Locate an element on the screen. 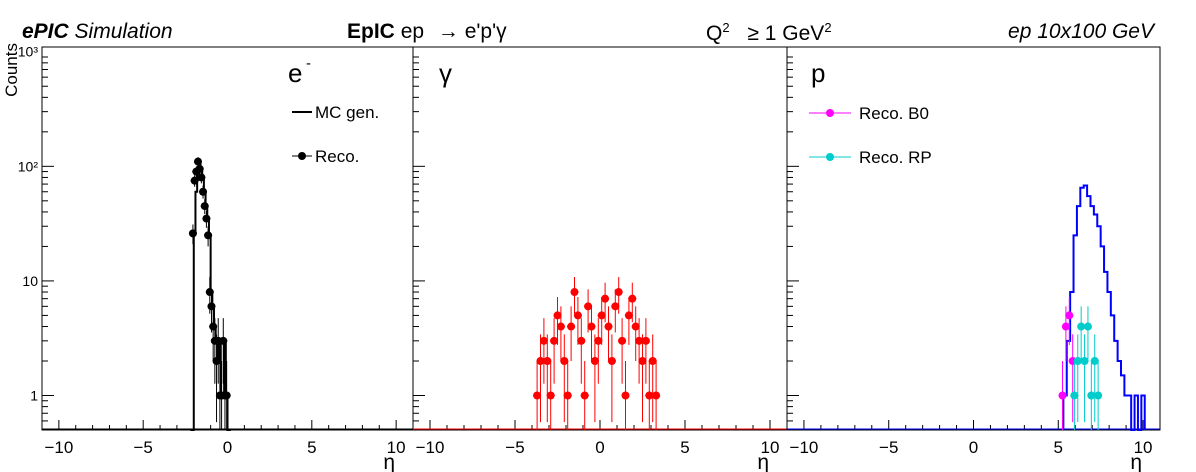  experiment-label: ePIC Simulation is located at coordinates (97, 32).